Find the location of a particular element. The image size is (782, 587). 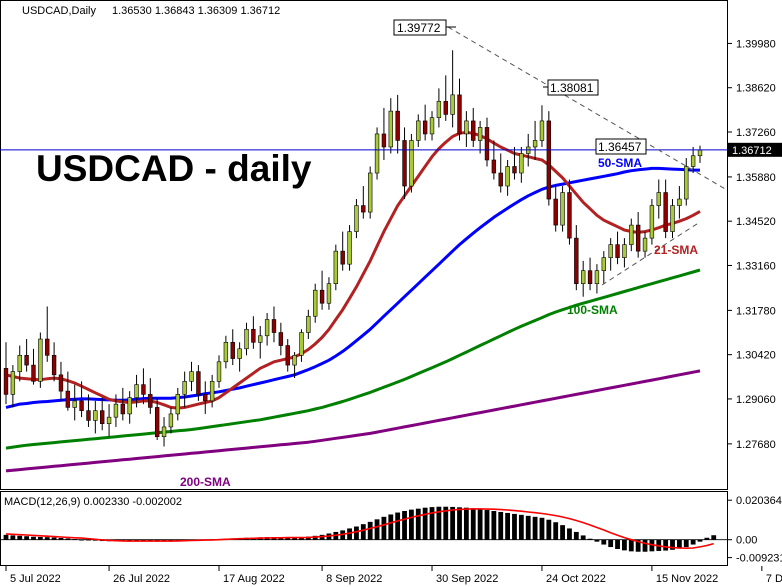

date-tick-label: 5 Jul 2022 is located at coordinates (35, 579).